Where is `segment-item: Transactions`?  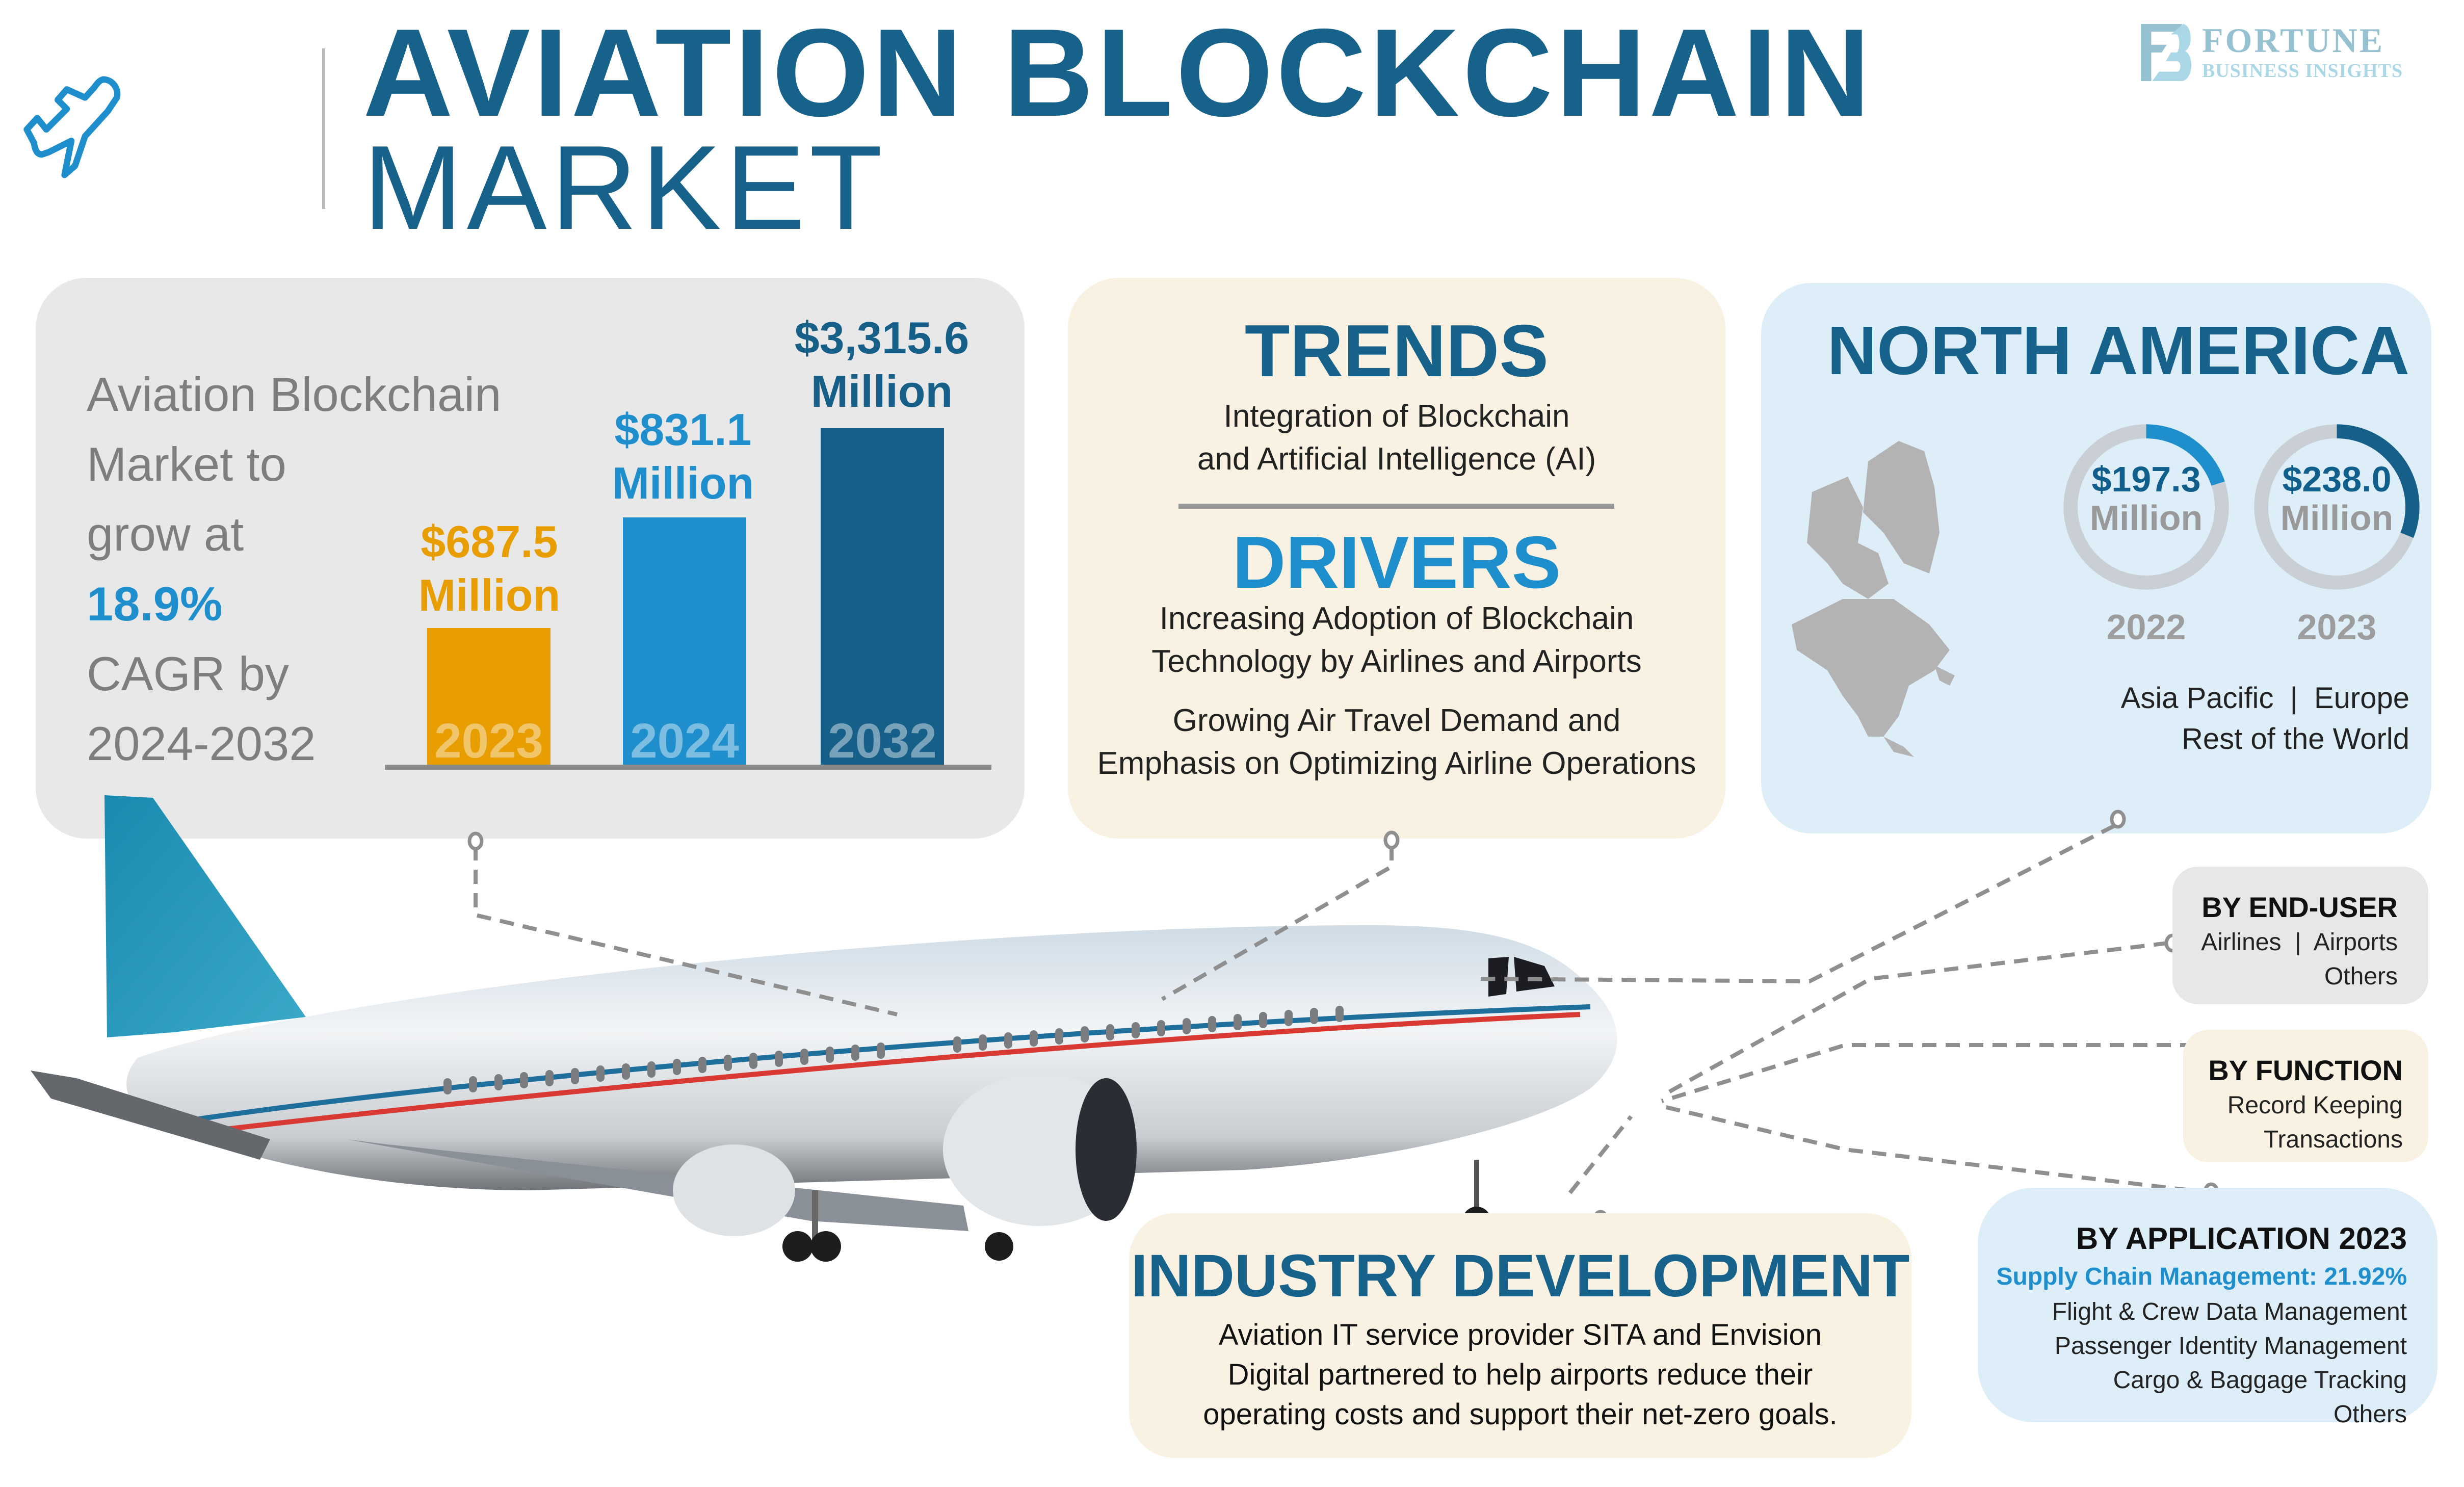 segment-item: Transactions is located at coordinates (2334, 1139).